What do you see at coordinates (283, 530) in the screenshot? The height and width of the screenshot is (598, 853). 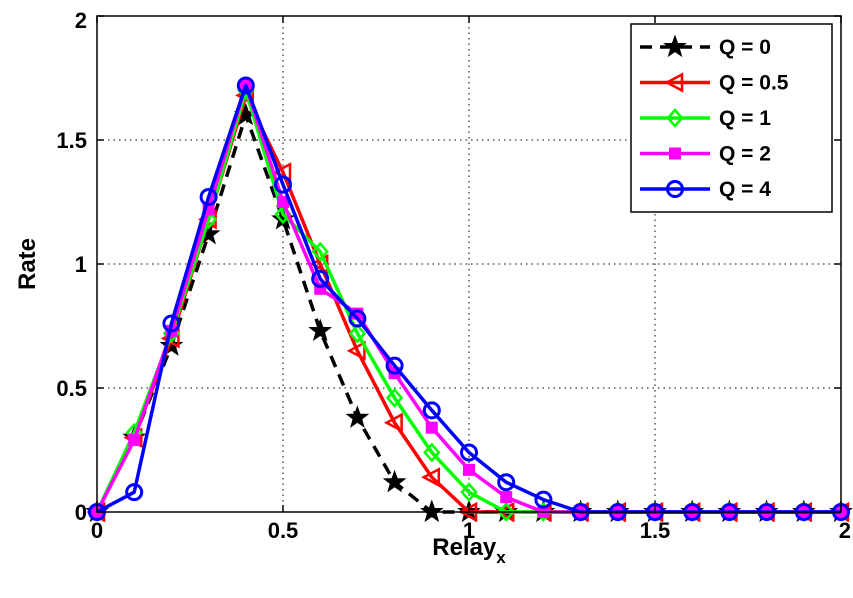 I see `x-tick-label: 0.5` at bounding box center [283, 530].